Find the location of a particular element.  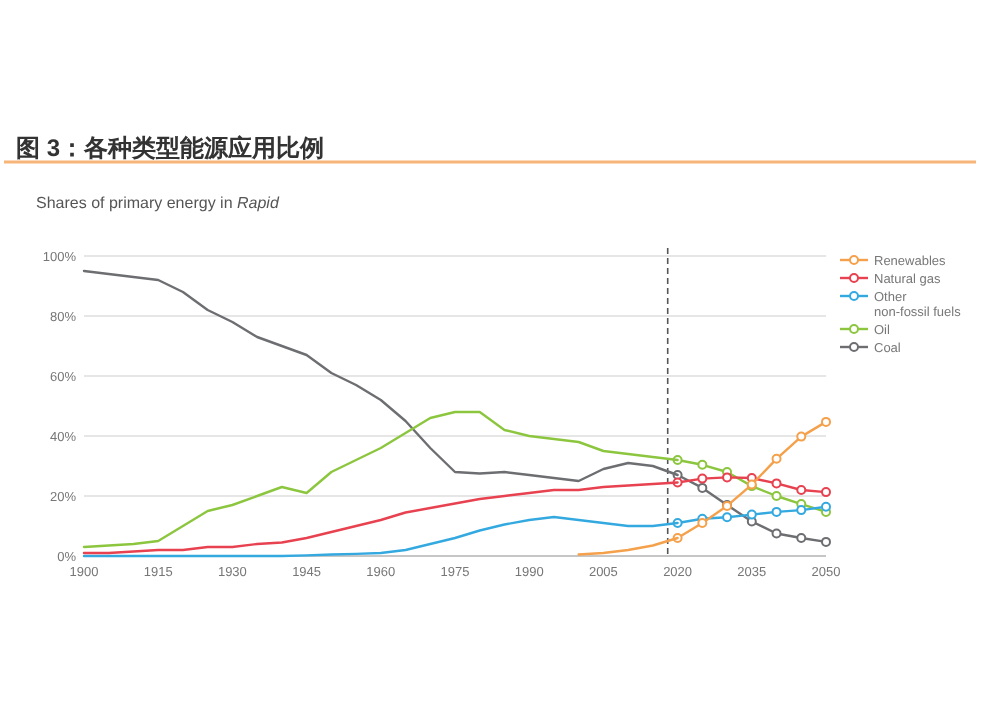

chart-title: 图 3：各种类型能源应用比例 is located at coordinates (170, 148).